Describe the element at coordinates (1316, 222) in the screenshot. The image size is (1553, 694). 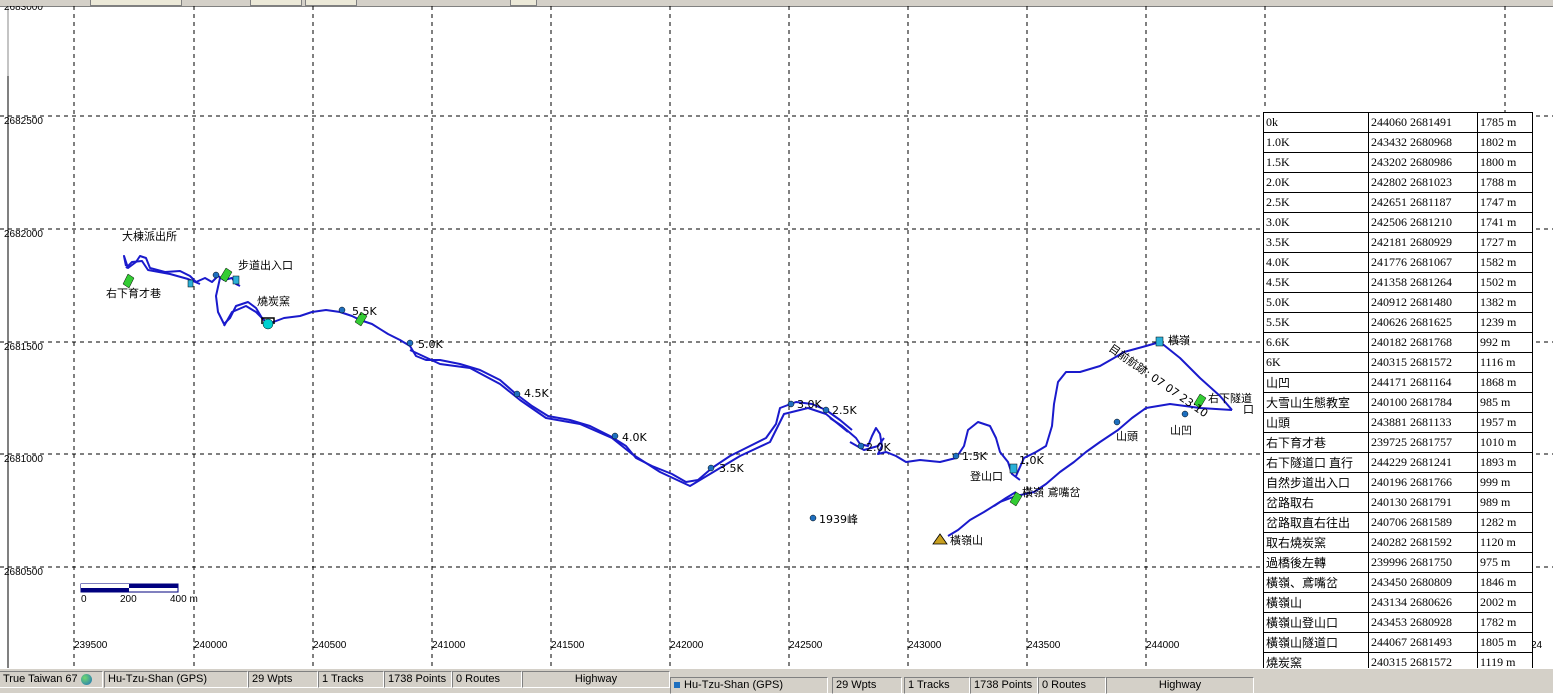
I see `waypoint-name-cell: 3.0K` at that location.